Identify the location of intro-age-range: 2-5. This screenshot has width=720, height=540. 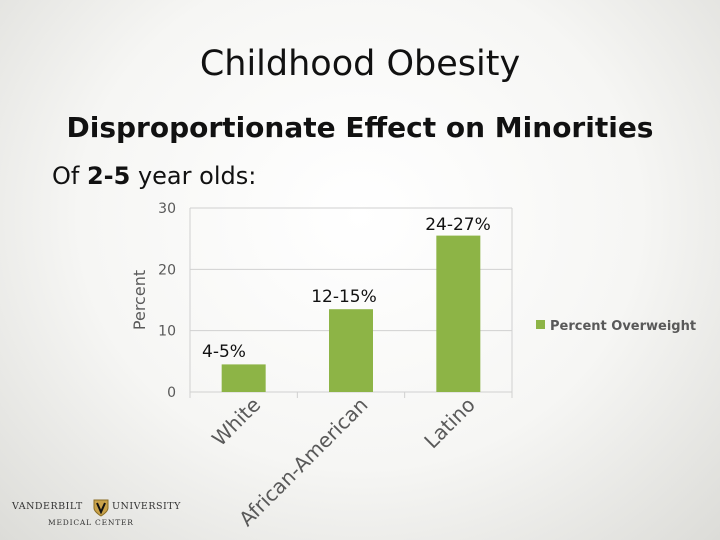
(108, 176).